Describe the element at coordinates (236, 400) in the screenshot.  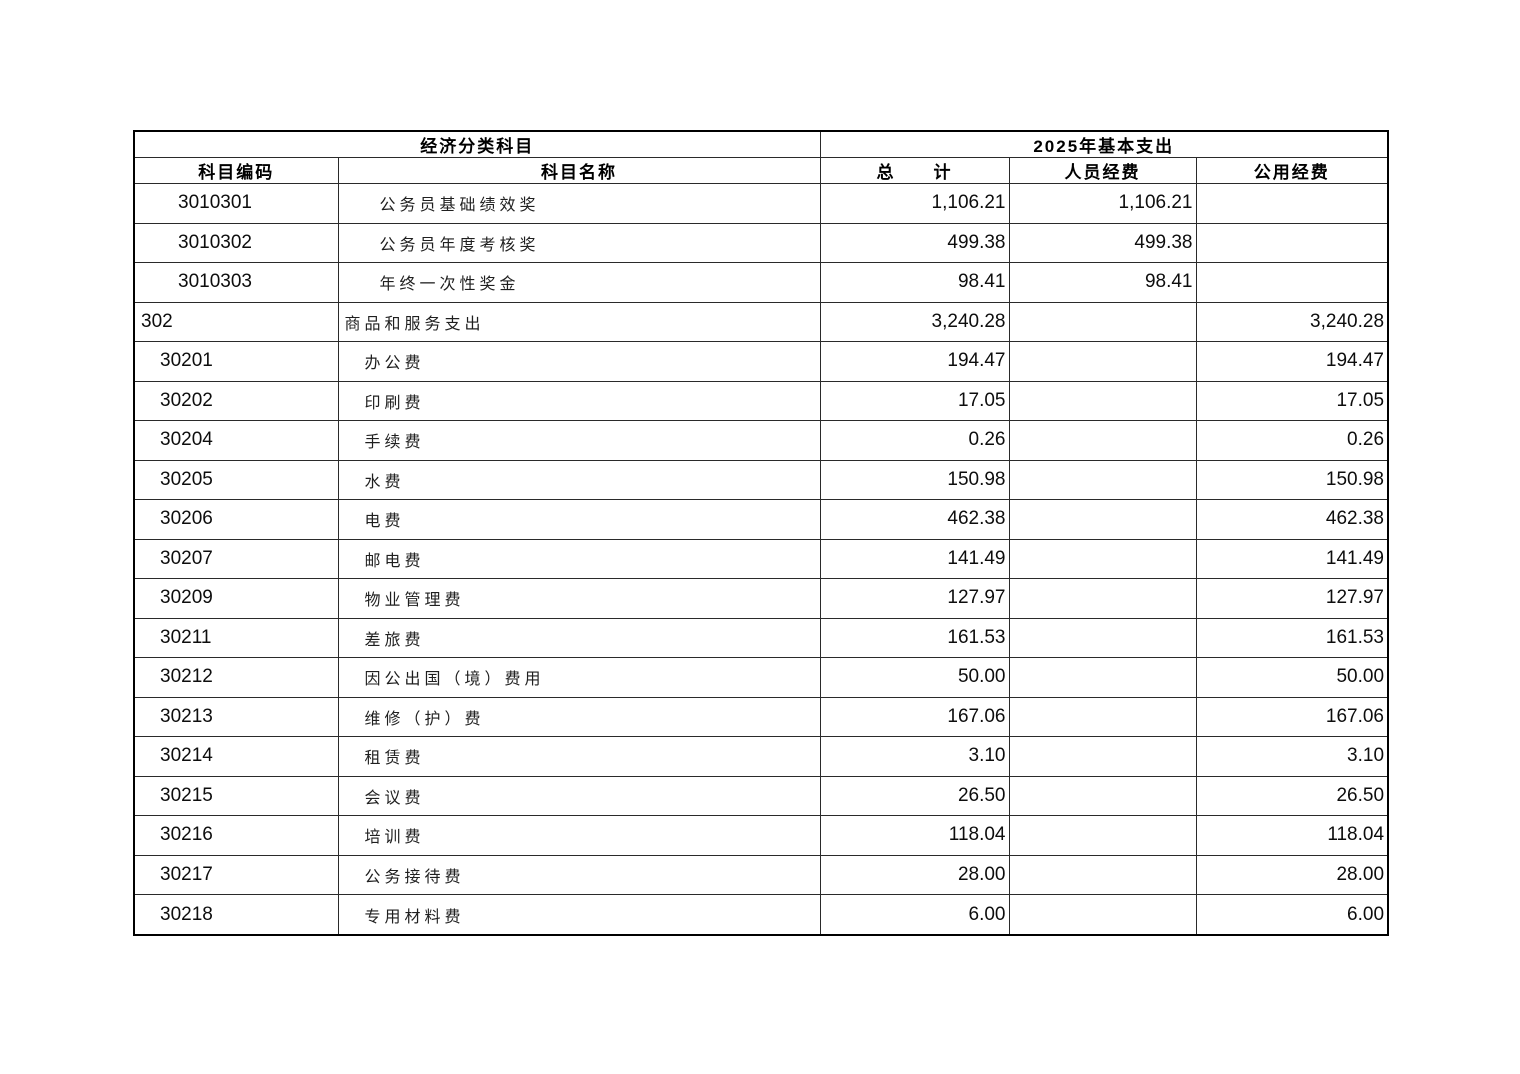
I see `cell-subject-code: 30202` at that location.